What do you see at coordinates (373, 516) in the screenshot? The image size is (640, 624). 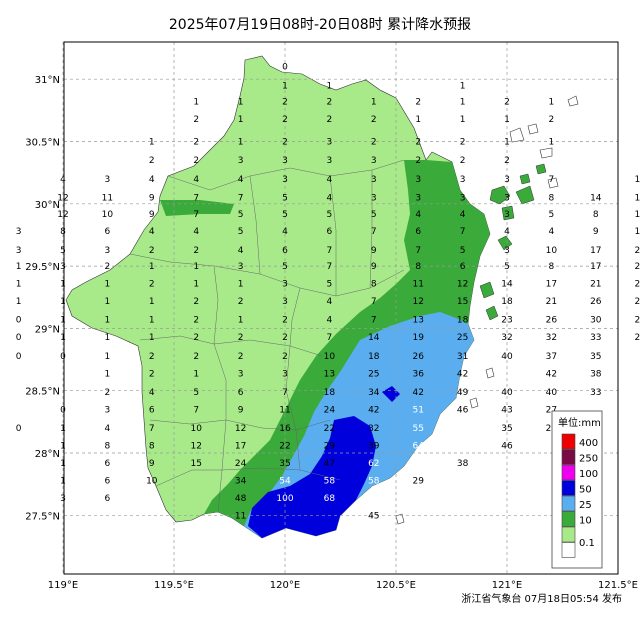 I see `rainfall-value: 45` at bounding box center [373, 516].